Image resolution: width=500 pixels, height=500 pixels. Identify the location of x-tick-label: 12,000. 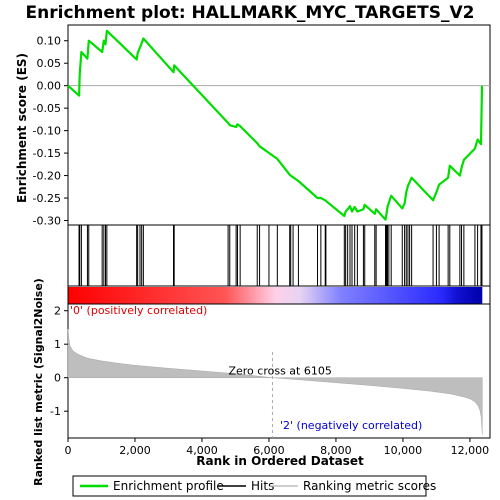
(470, 450).